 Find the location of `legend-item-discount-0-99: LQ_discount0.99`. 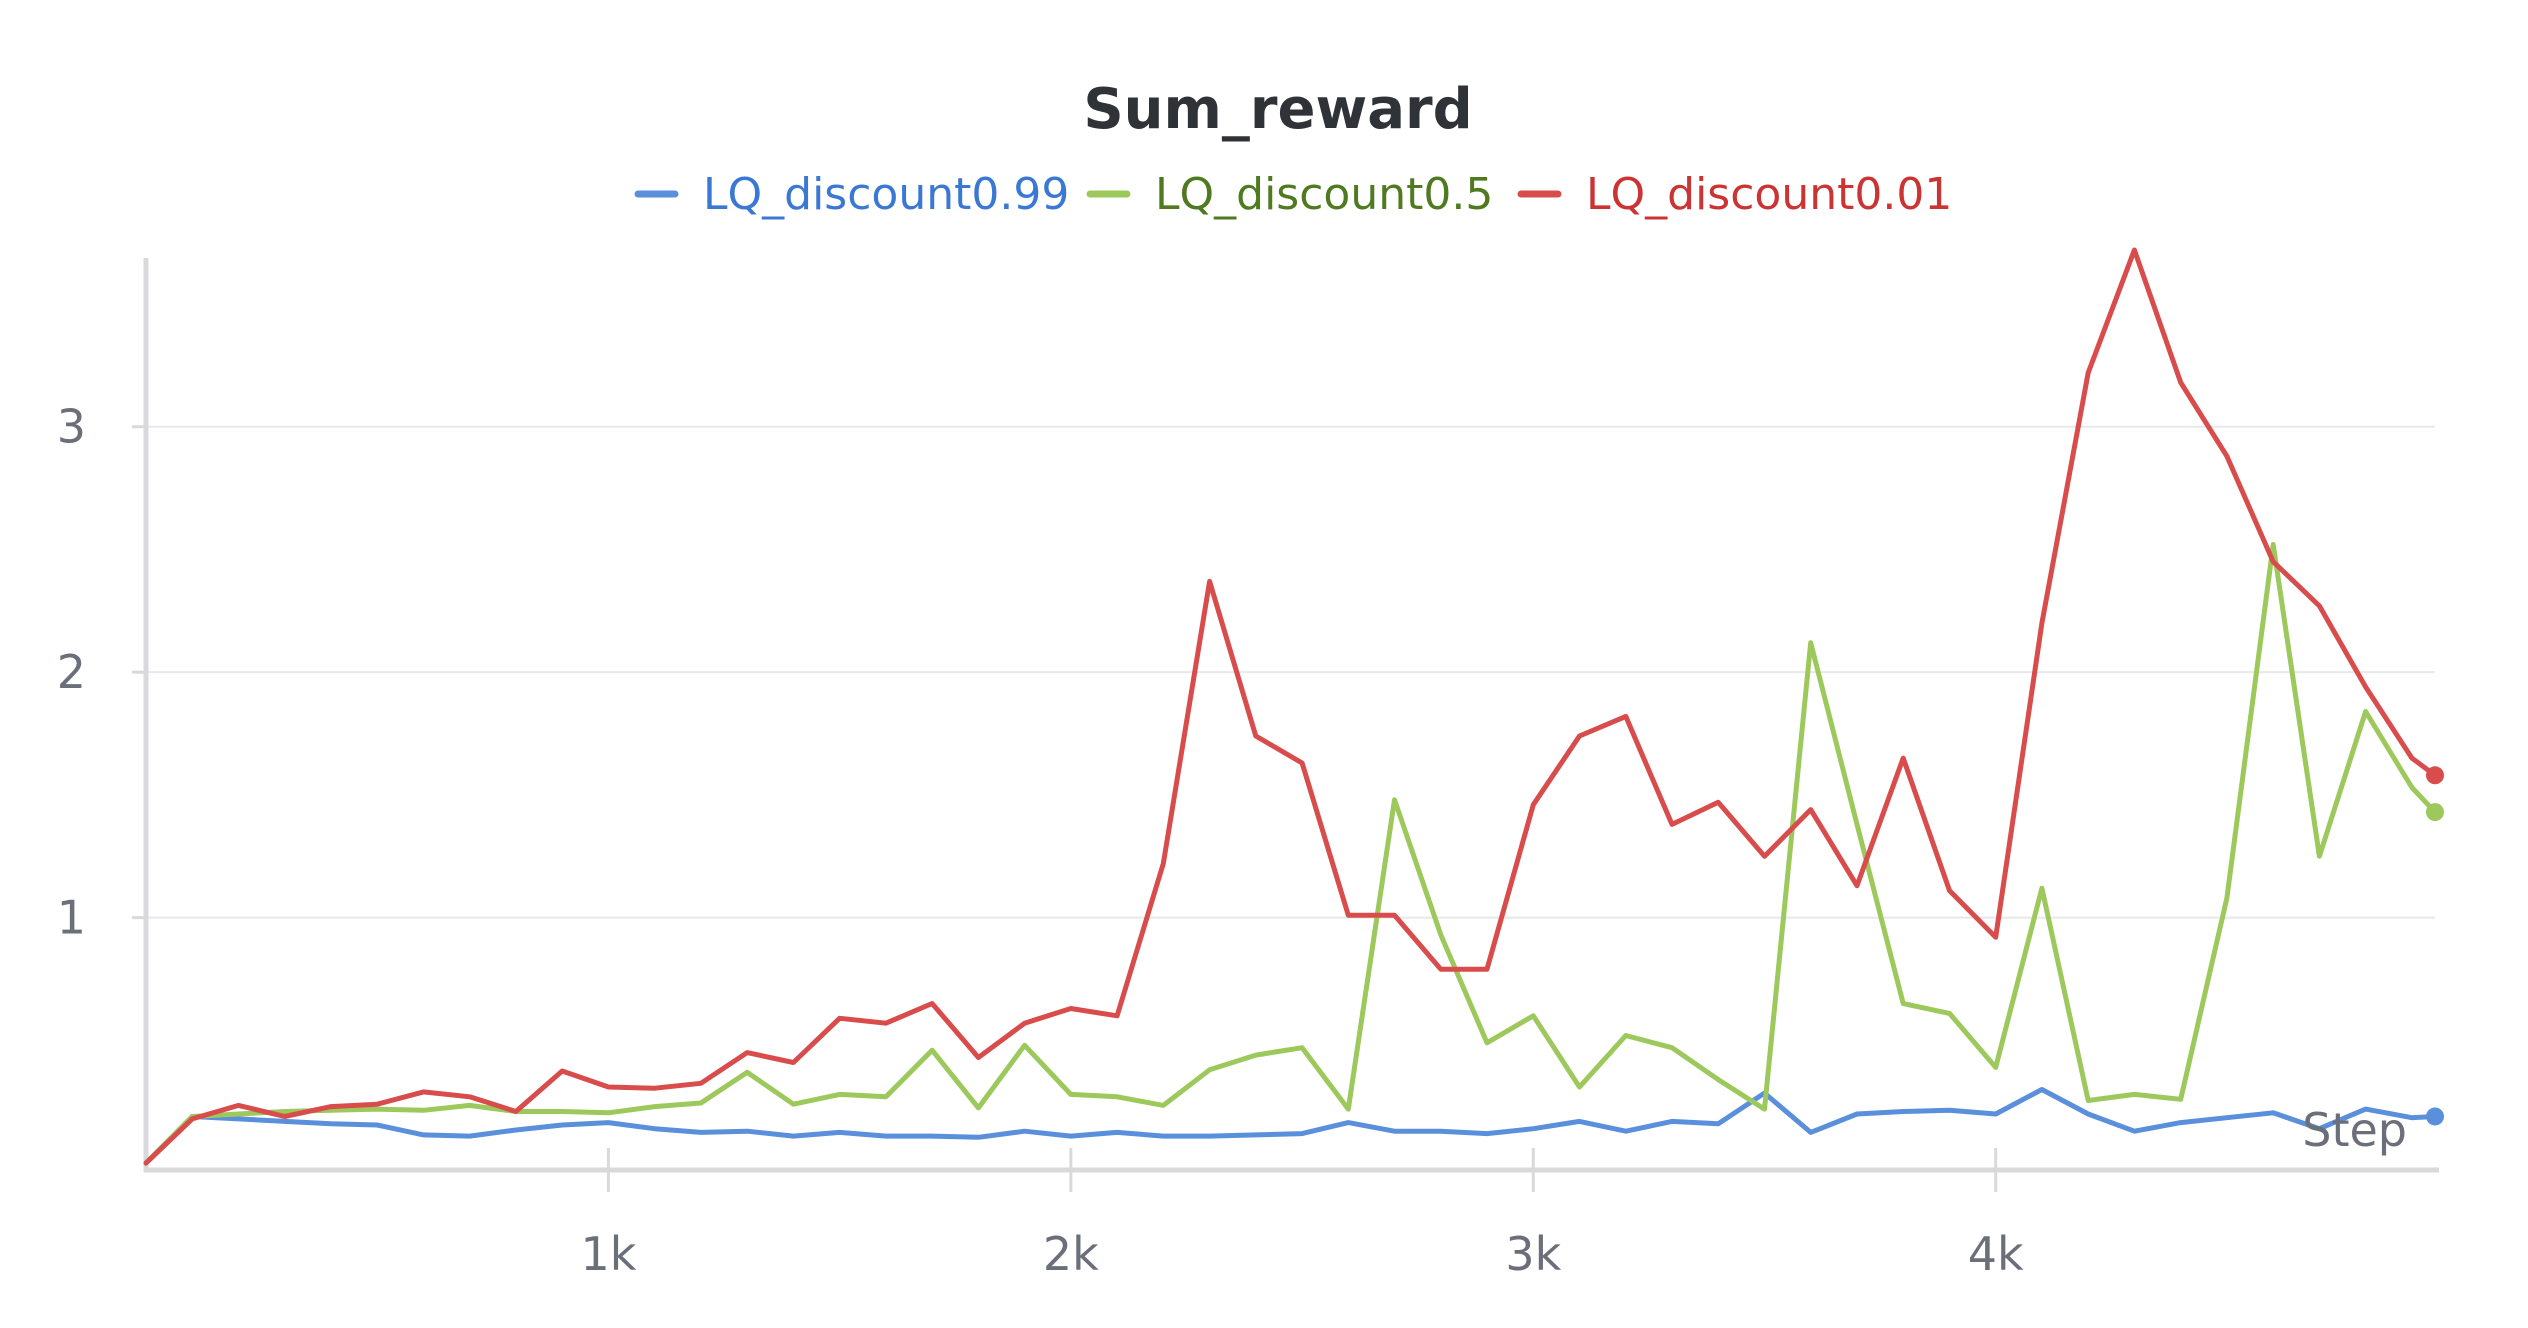

legend-item-discount-0-99: LQ_discount0.99 is located at coordinates (851, 194).